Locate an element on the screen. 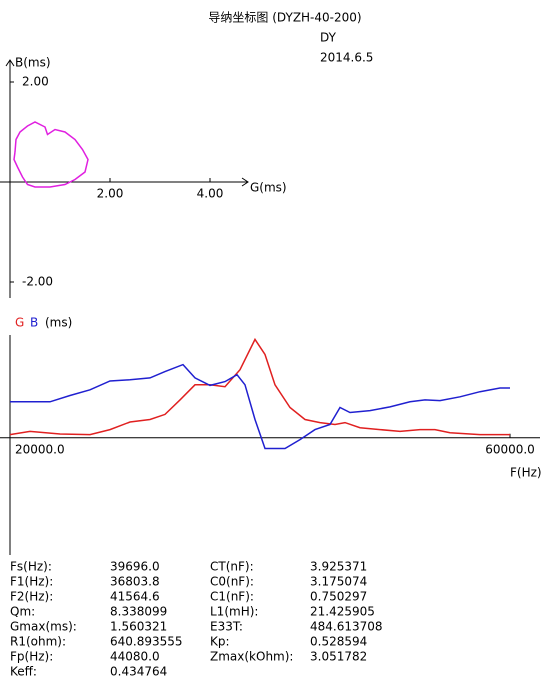 Image resolution: width=550 pixels, height=700 pixels. param-label: Gmax(ms): is located at coordinates (43, 627).